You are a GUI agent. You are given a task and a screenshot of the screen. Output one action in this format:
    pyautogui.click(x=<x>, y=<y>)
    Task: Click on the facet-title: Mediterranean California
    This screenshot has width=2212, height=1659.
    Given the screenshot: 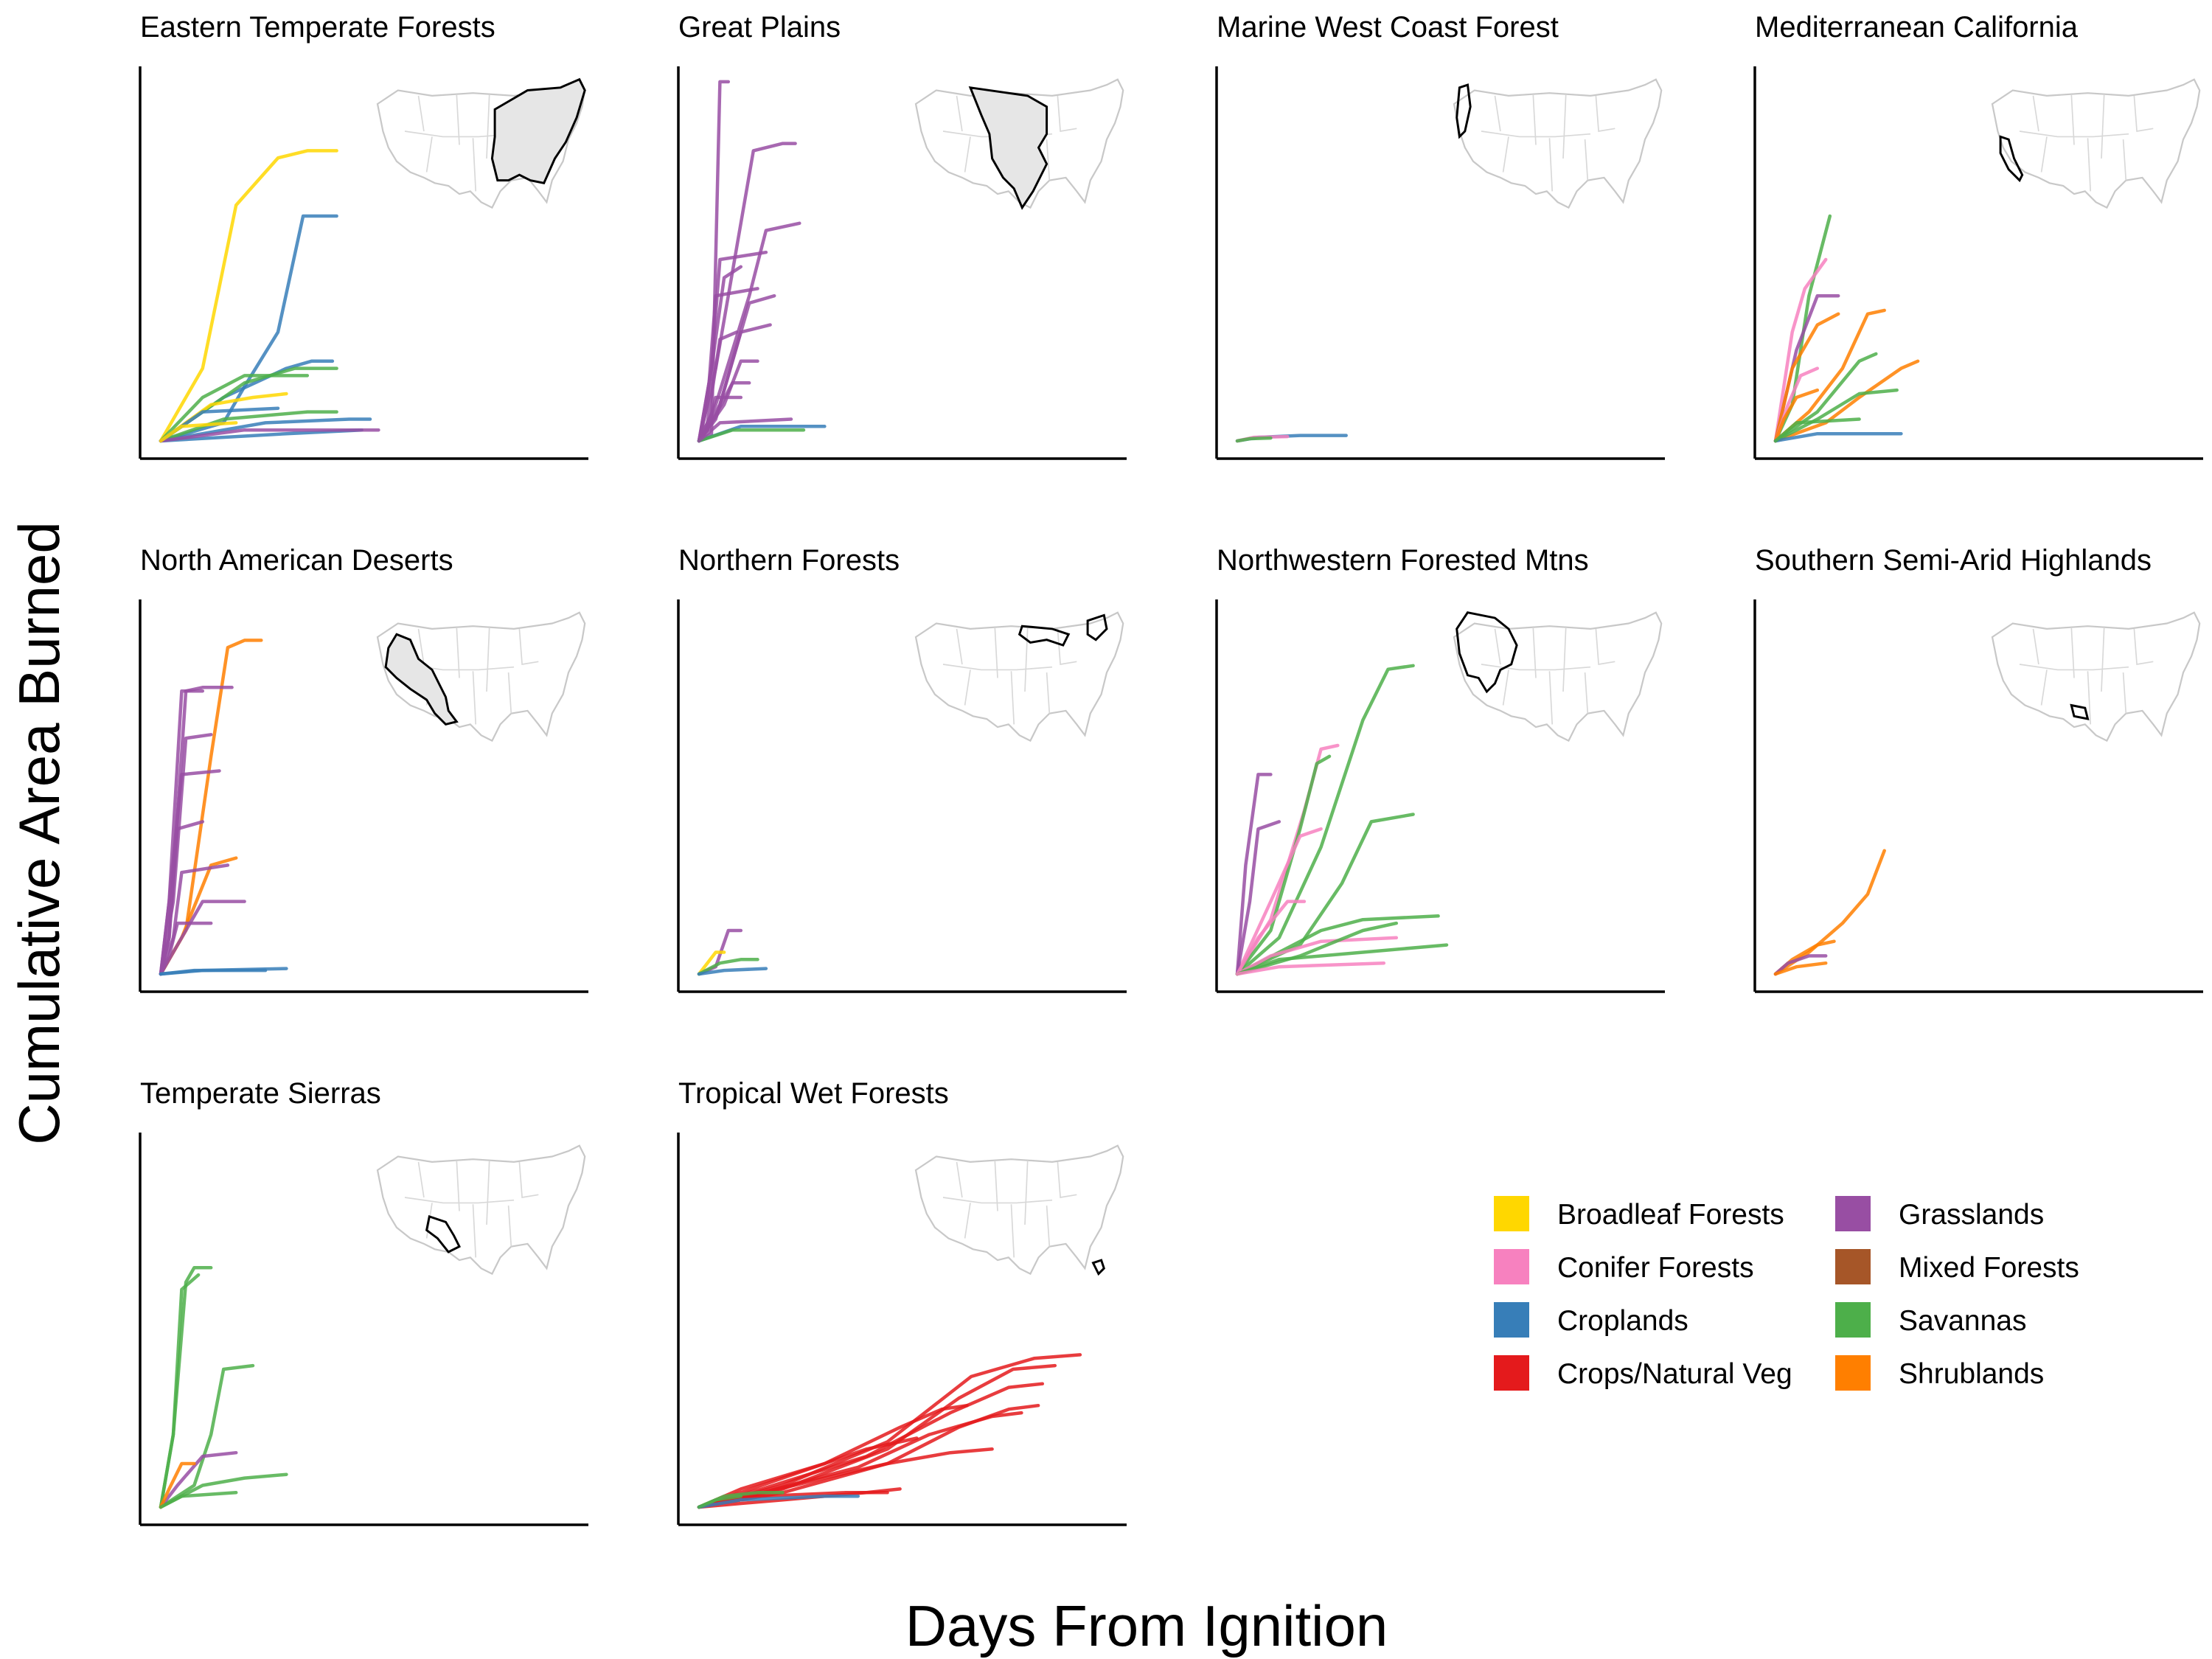 What is the action you would take?
    pyautogui.click(x=1917, y=27)
    